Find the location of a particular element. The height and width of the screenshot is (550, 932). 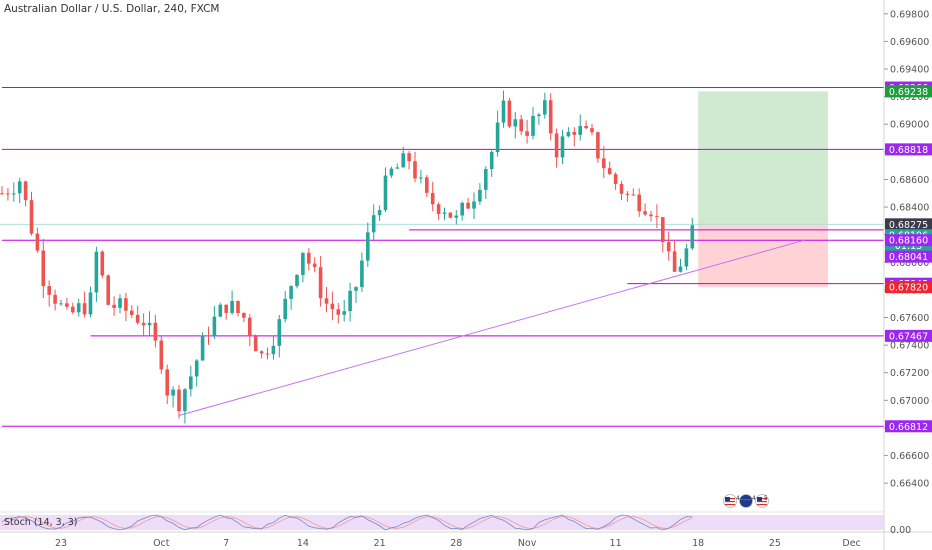

x-tick-label: 18 is located at coordinates (698, 543).